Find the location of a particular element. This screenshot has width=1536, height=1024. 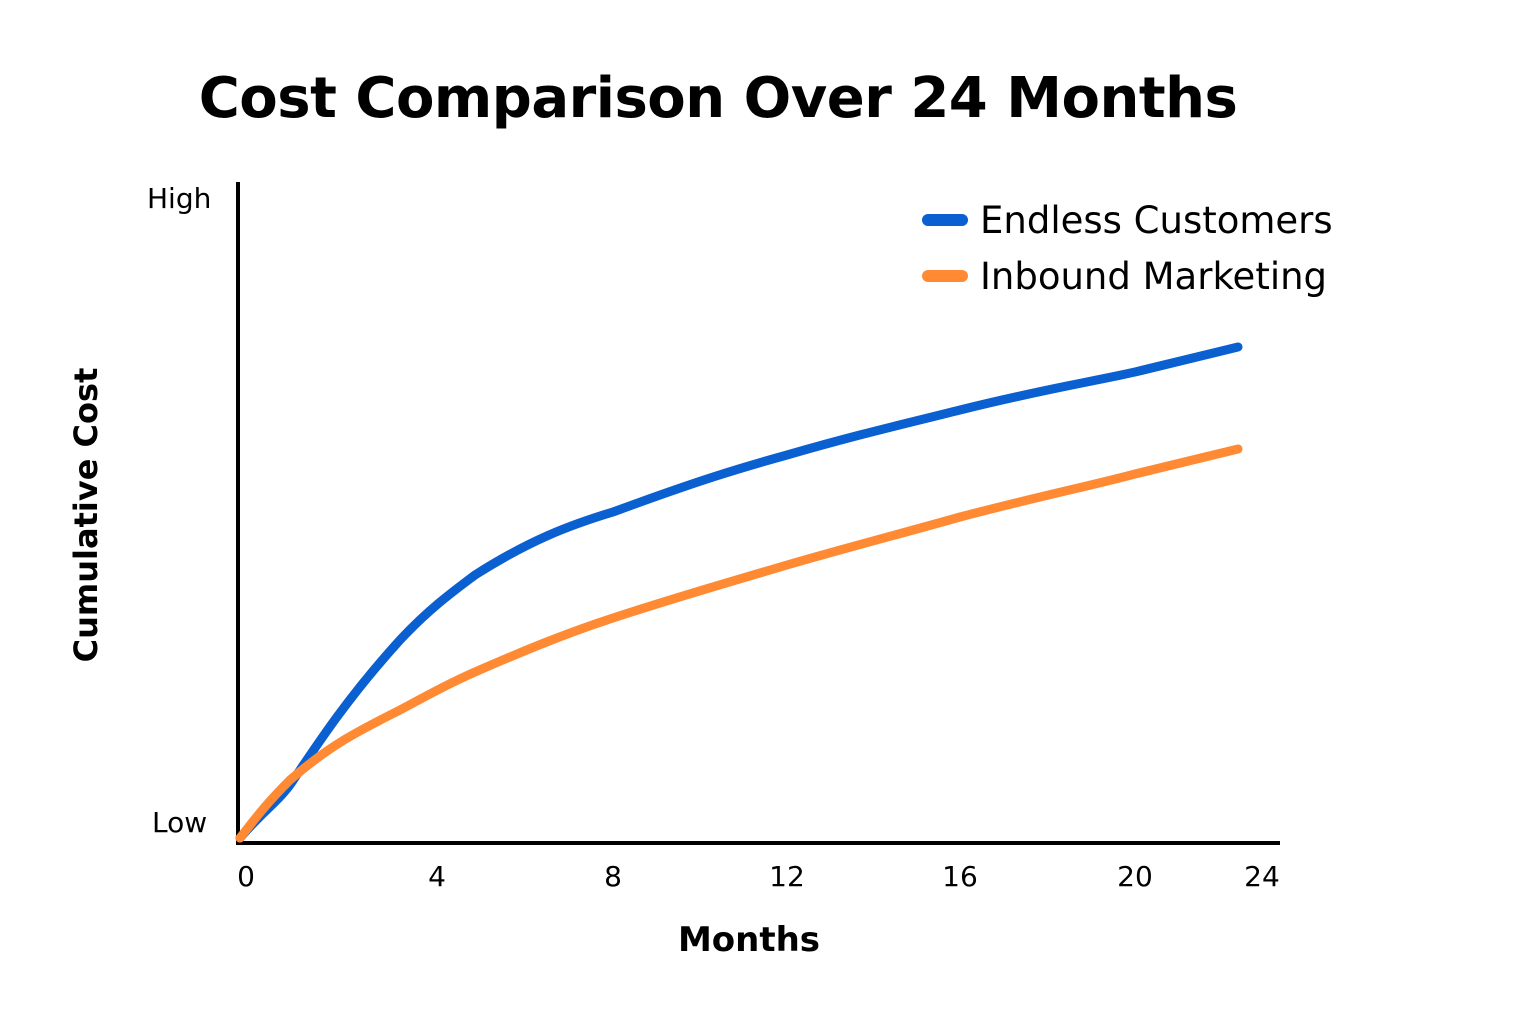

y-tick-high: High is located at coordinates (179, 198).